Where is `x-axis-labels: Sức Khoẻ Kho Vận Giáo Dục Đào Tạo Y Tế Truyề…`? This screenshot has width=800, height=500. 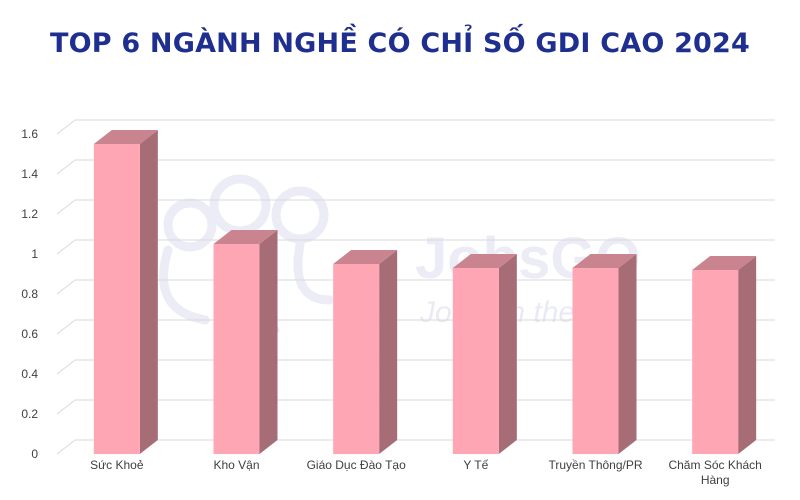 x-axis-labels: Sức Khoẻ Kho Vận Giáo Dục Đào Tạo Y Tế Truyề… is located at coordinates (426, 472).